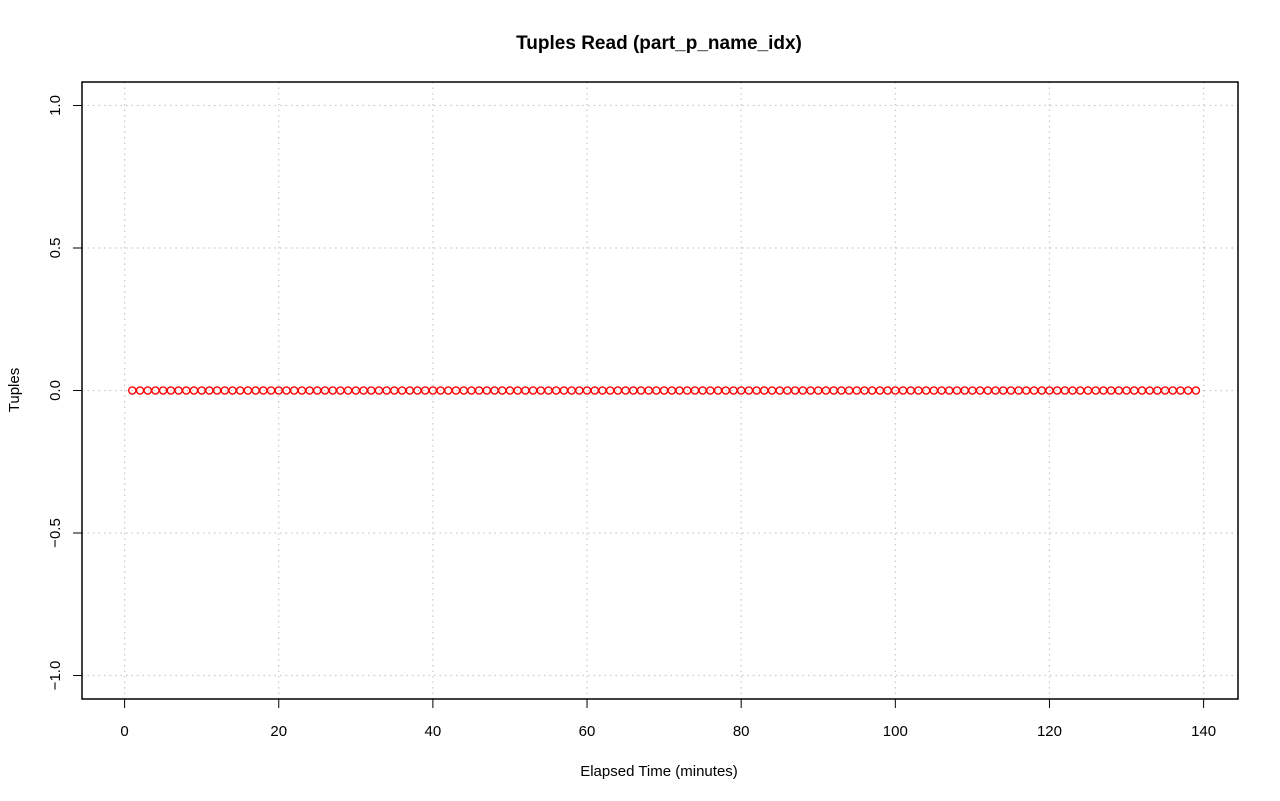 The height and width of the screenshot is (801, 1280). Describe the element at coordinates (55, 676) in the screenshot. I see `y-tick-label: −1.0` at that location.